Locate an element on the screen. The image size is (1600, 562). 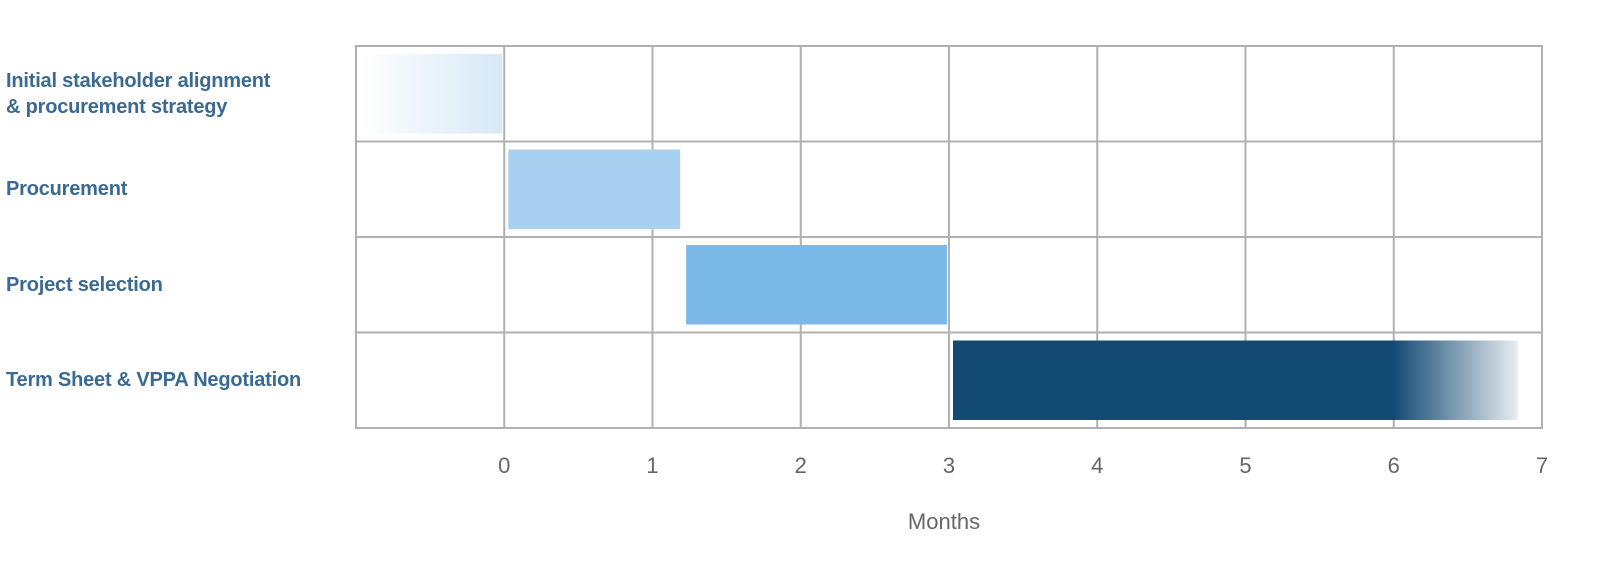
x-tick-label: 5 is located at coordinates (1245, 465).